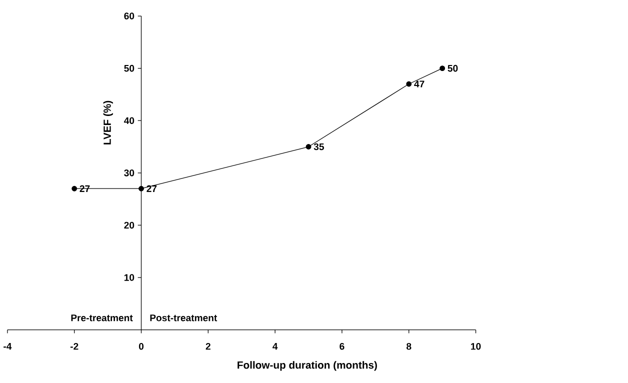 The width and height of the screenshot is (628, 383). What do you see at coordinates (129, 225) in the screenshot?
I see `y-tick-label: 20` at bounding box center [129, 225].